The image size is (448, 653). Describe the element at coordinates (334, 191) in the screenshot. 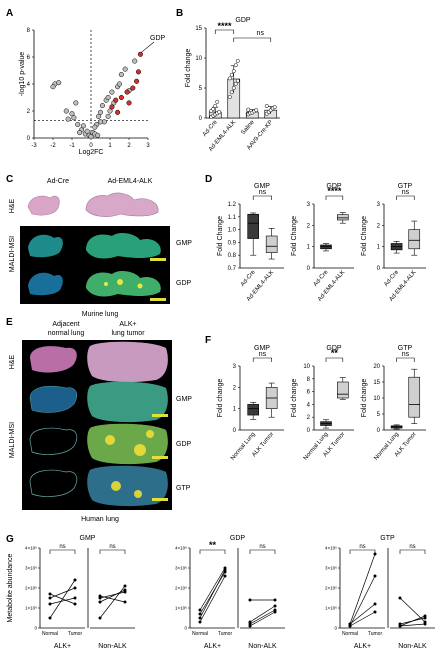

I see `panel-d-gdp-sig: ****` at that location.